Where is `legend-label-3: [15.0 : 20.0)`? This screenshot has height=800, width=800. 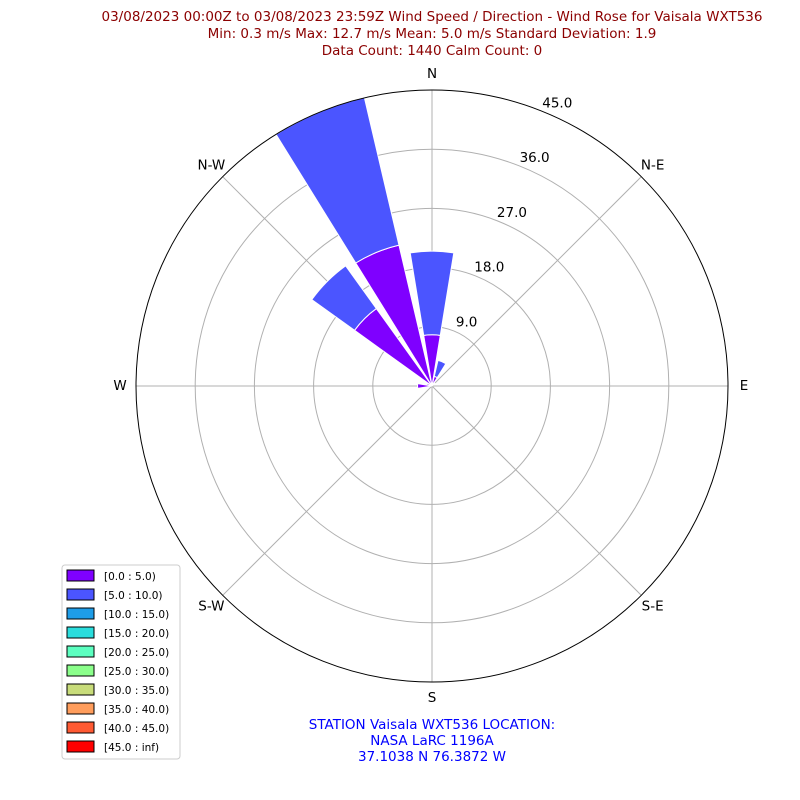
legend-label-3: [15.0 : 20.0) is located at coordinates (136, 634).